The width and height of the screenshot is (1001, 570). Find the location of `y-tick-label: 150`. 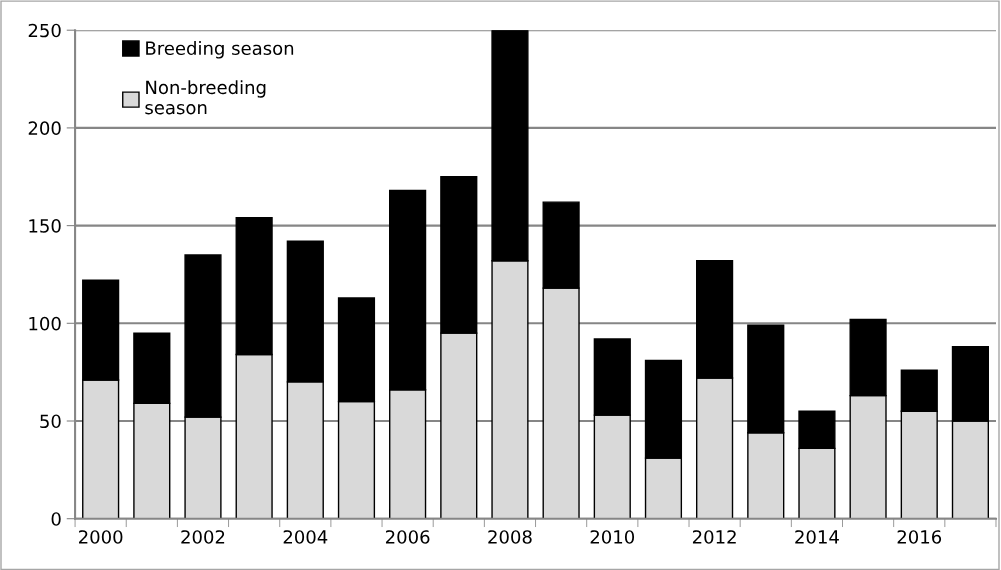

y-tick-label: 150 is located at coordinates (45, 226).